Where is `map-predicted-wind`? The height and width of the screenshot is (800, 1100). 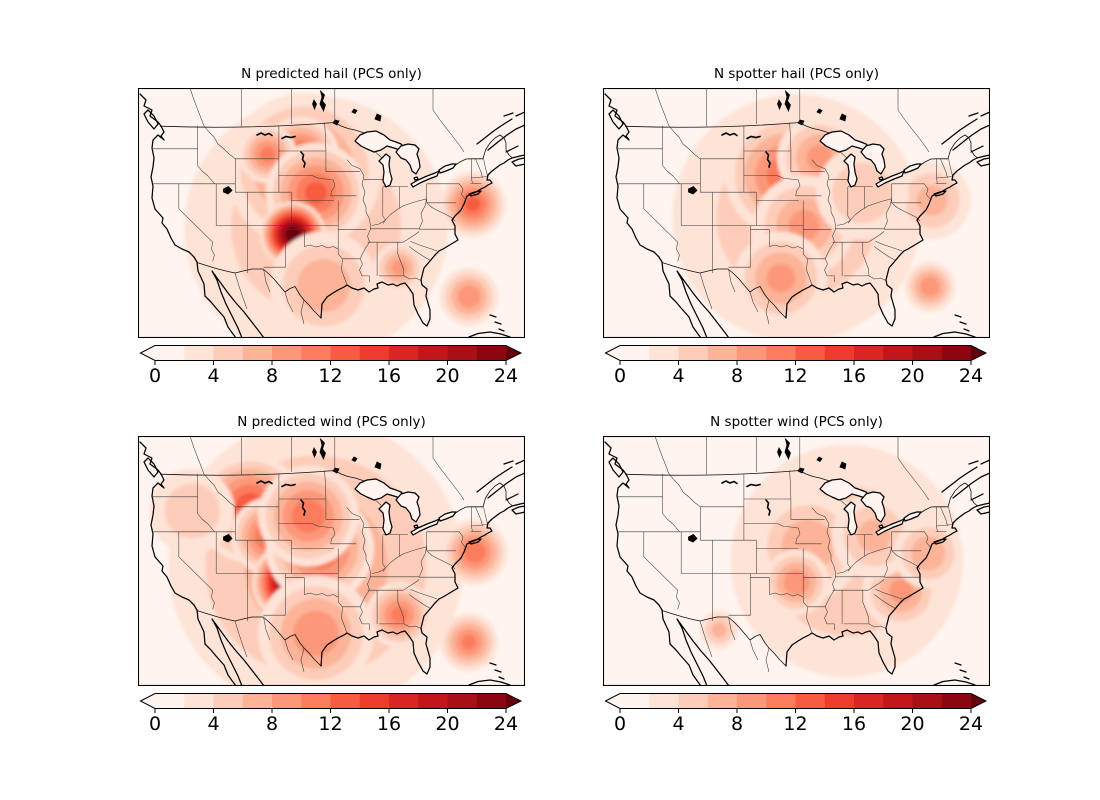
map-predicted-wind is located at coordinates (331, 561).